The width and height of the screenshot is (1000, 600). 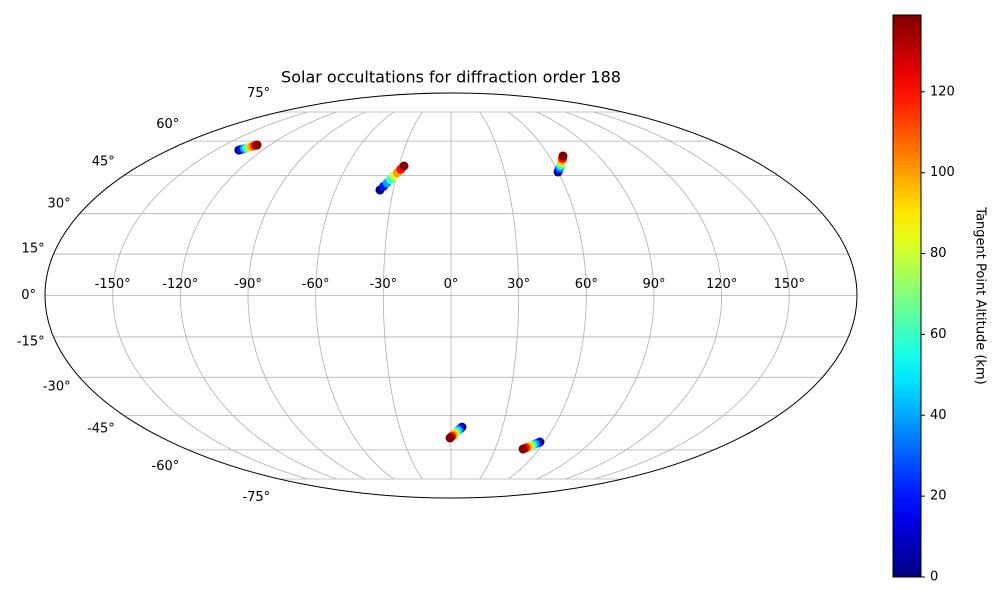 What do you see at coordinates (248, 284) in the screenshot?
I see `lon-tick-label: -90°` at bounding box center [248, 284].